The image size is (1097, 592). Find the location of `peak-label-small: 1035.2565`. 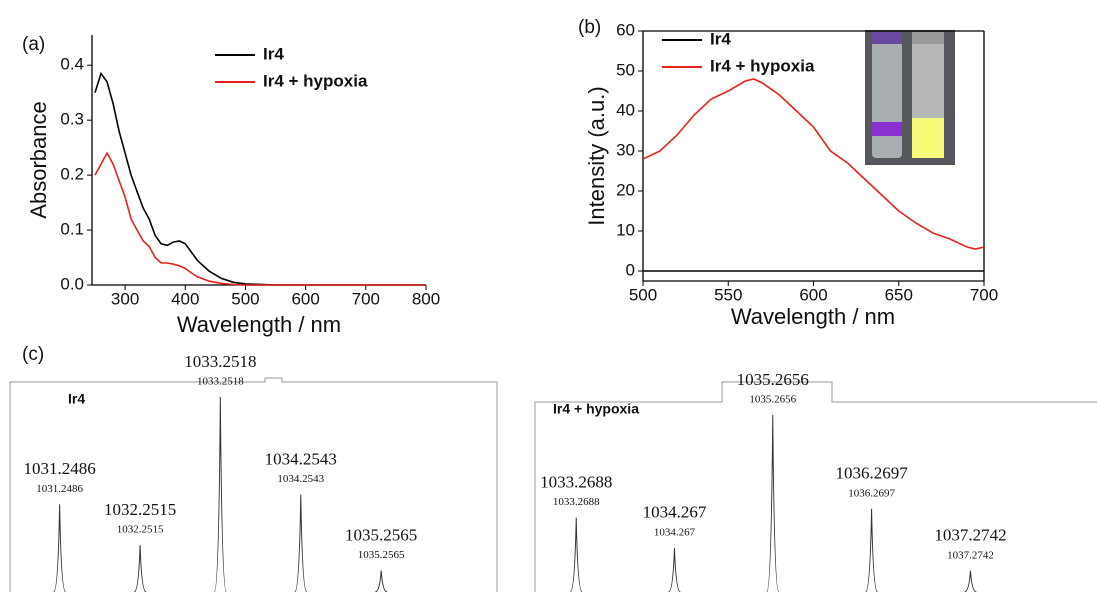

peak-label-small: 1035.2565 is located at coordinates (381, 555).